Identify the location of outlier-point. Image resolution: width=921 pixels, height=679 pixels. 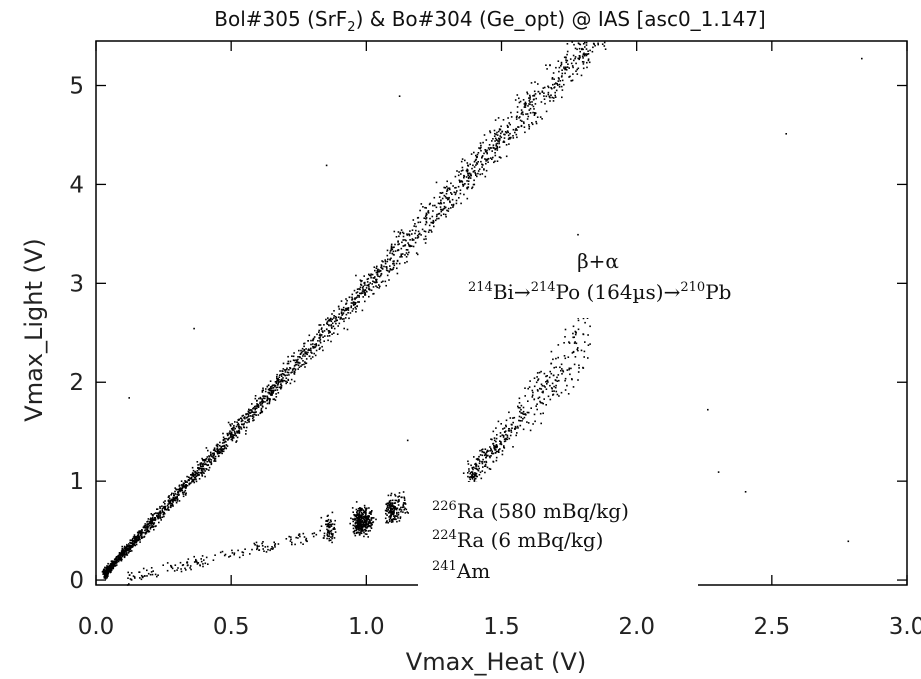
(718, 472).